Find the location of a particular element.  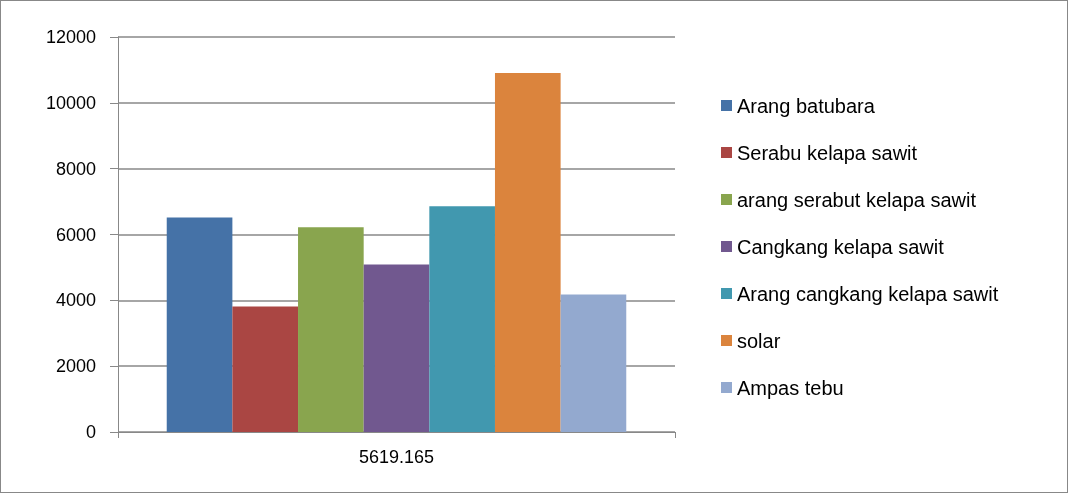

legend-label: Arang batubara is located at coordinates (806, 105).